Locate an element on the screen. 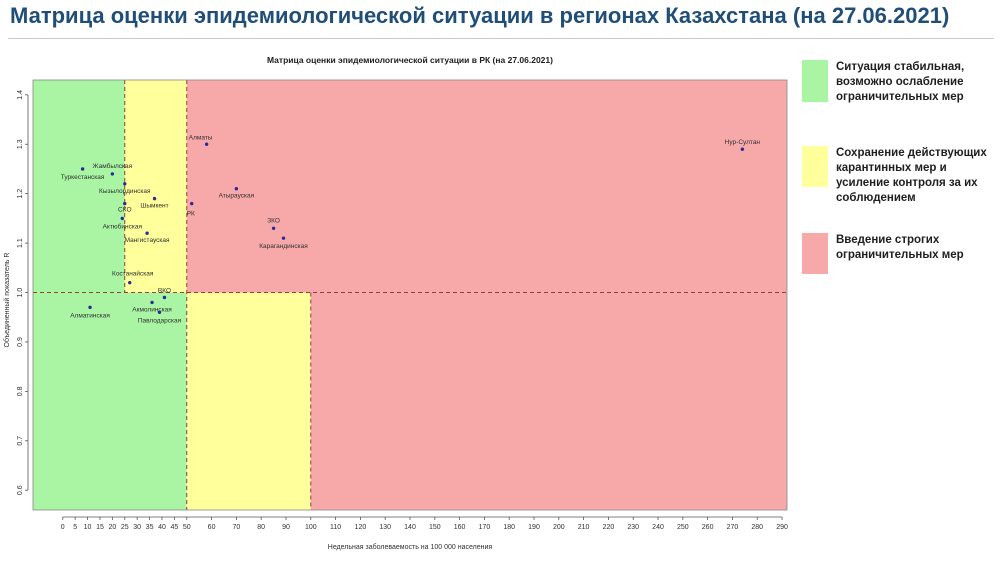  x-tick-label: 210 is located at coordinates (584, 527).